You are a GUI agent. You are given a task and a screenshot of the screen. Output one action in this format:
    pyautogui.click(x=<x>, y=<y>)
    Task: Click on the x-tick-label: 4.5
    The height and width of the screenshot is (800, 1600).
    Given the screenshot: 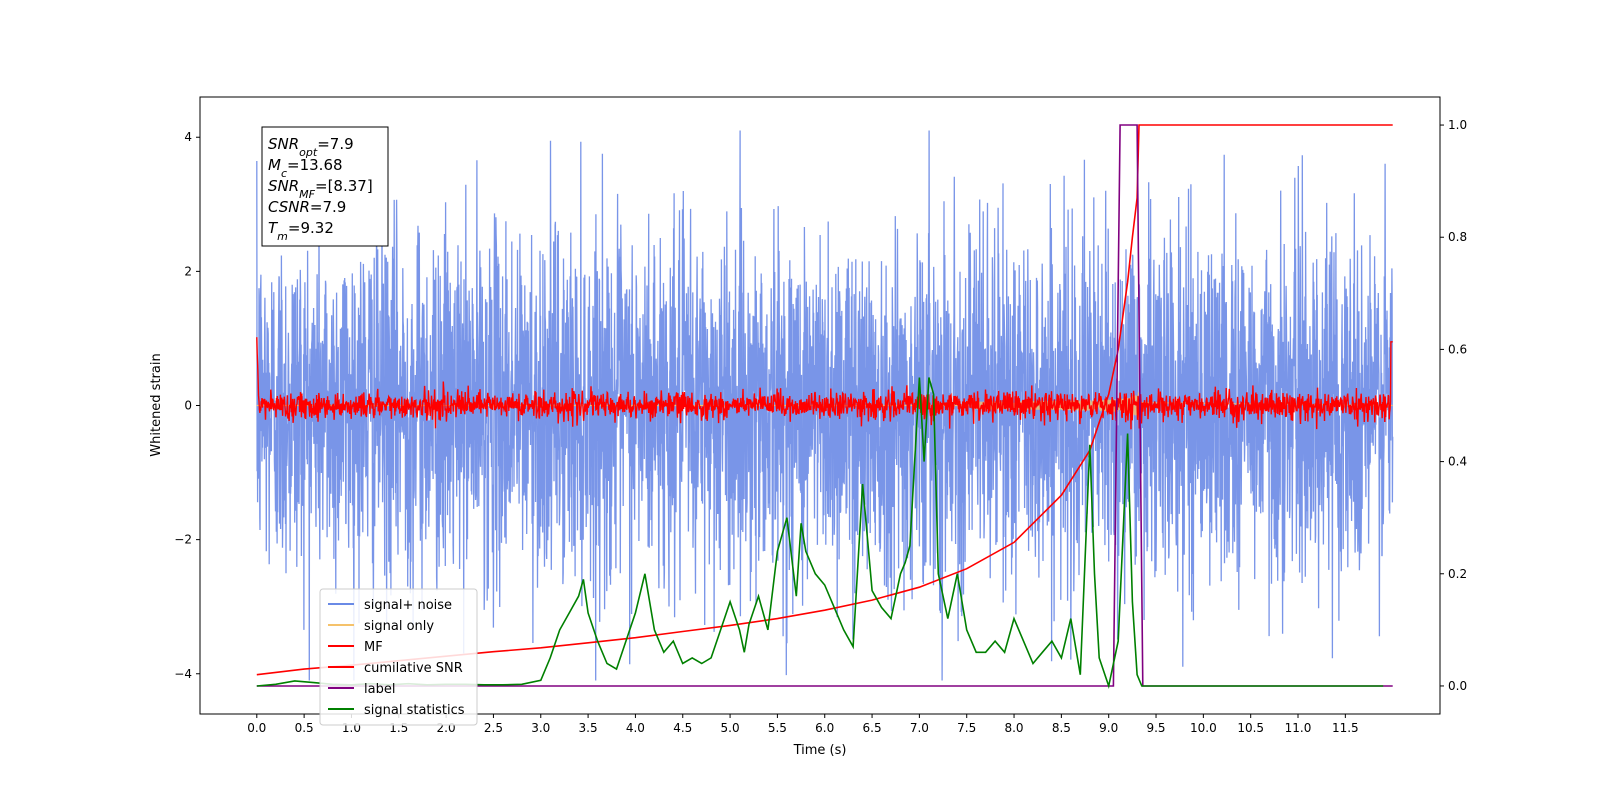 What is the action you would take?
    pyautogui.click(x=682, y=728)
    